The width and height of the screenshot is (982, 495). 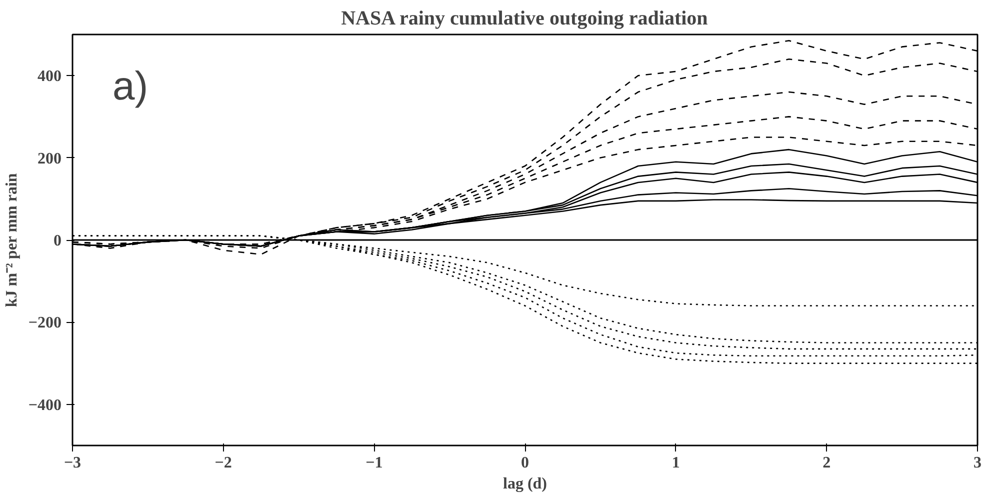 I want to click on x-tick-label: −1, so click(x=374, y=463).